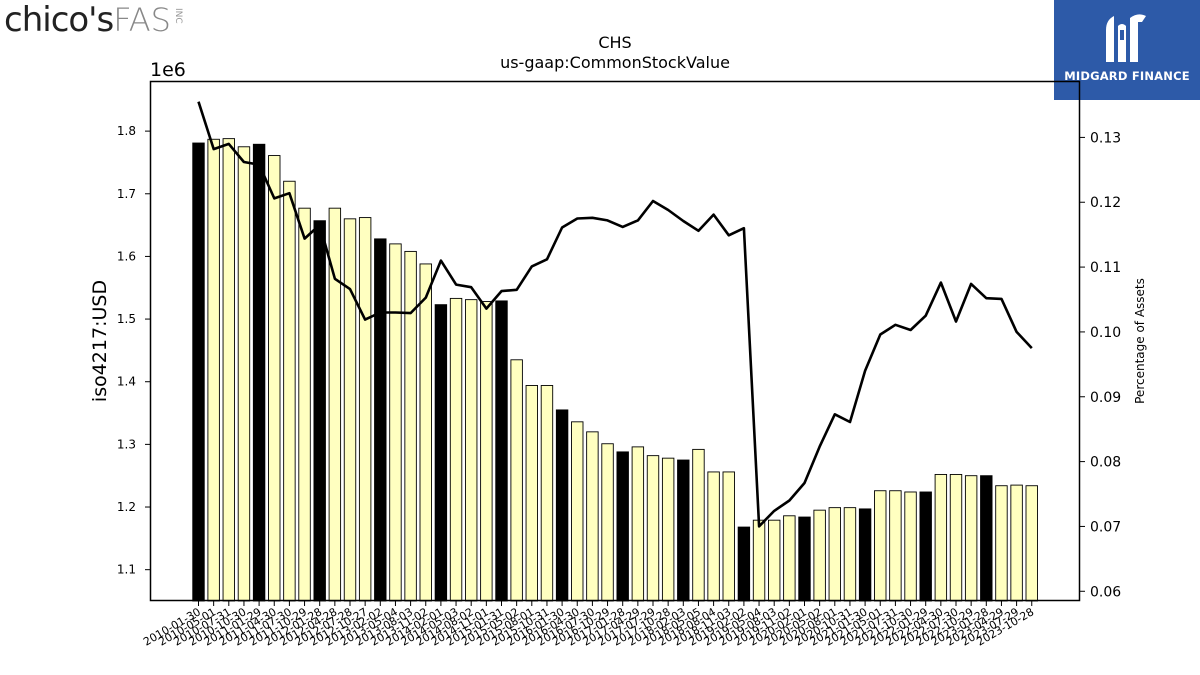 This screenshot has width=1200, height=675. What do you see at coordinates (1105, 463) in the screenshot?
I see `y2-tick-label: 0.08` at bounding box center [1105, 463].